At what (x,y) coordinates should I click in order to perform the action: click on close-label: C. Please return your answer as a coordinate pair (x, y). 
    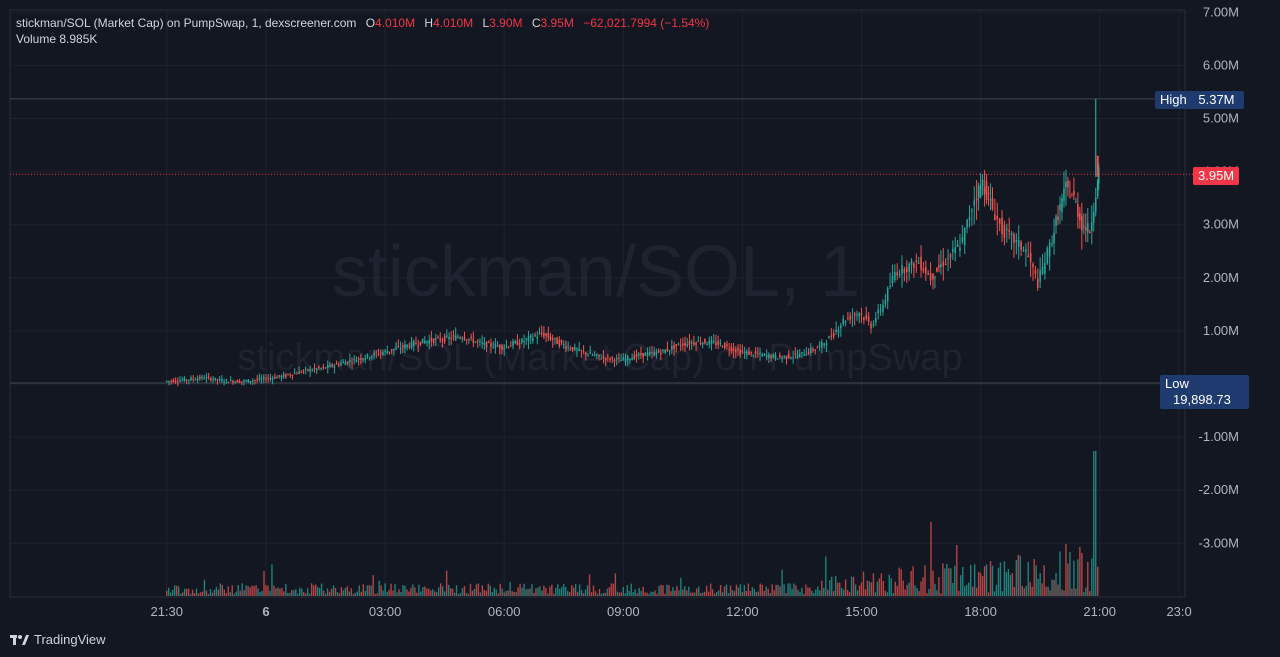
    Looking at the image, I should click on (536, 23).